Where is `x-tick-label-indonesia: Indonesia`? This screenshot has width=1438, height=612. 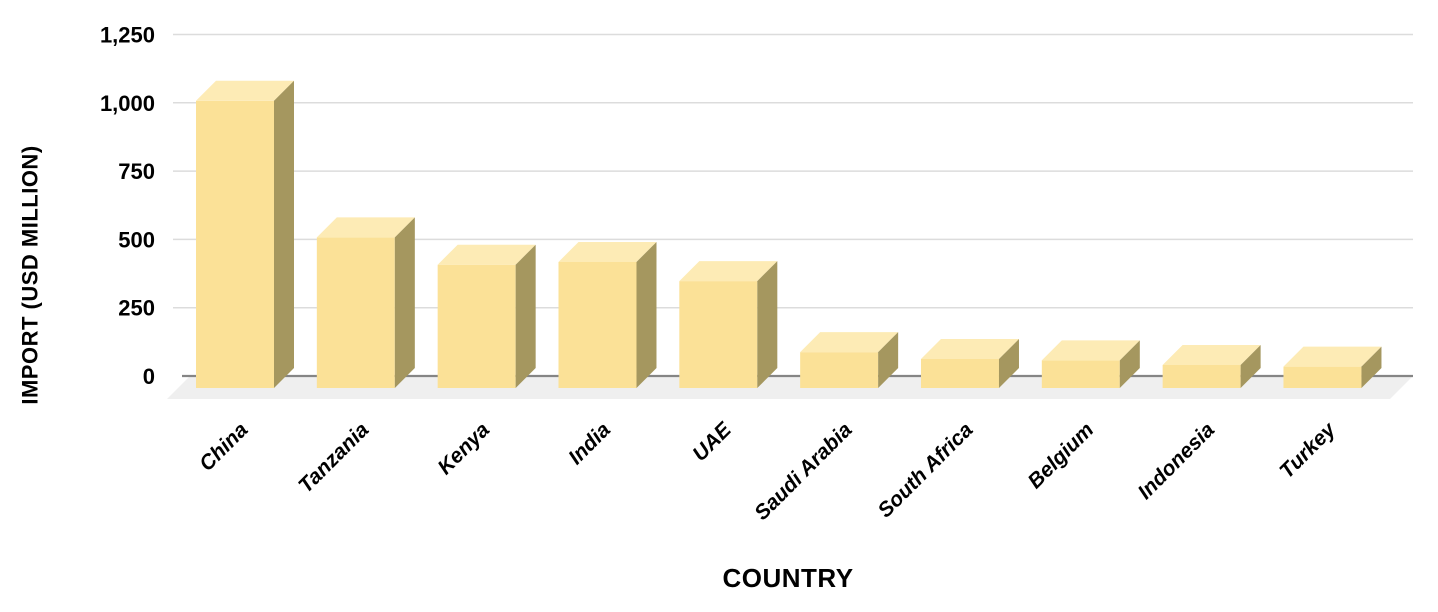
x-tick-label-indonesia: Indonesia is located at coordinates (1177, 461).